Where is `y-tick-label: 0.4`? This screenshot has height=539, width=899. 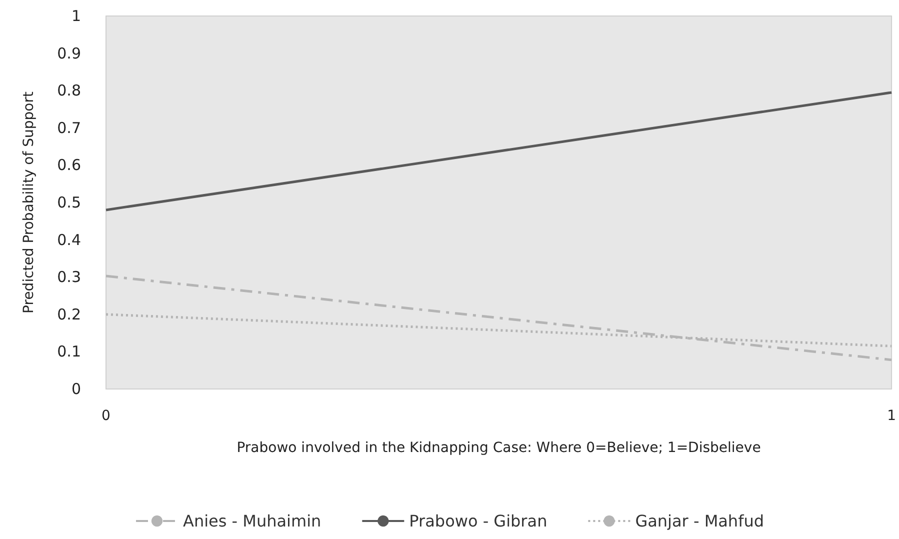
y-tick-label: 0.4 is located at coordinates (69, 239).